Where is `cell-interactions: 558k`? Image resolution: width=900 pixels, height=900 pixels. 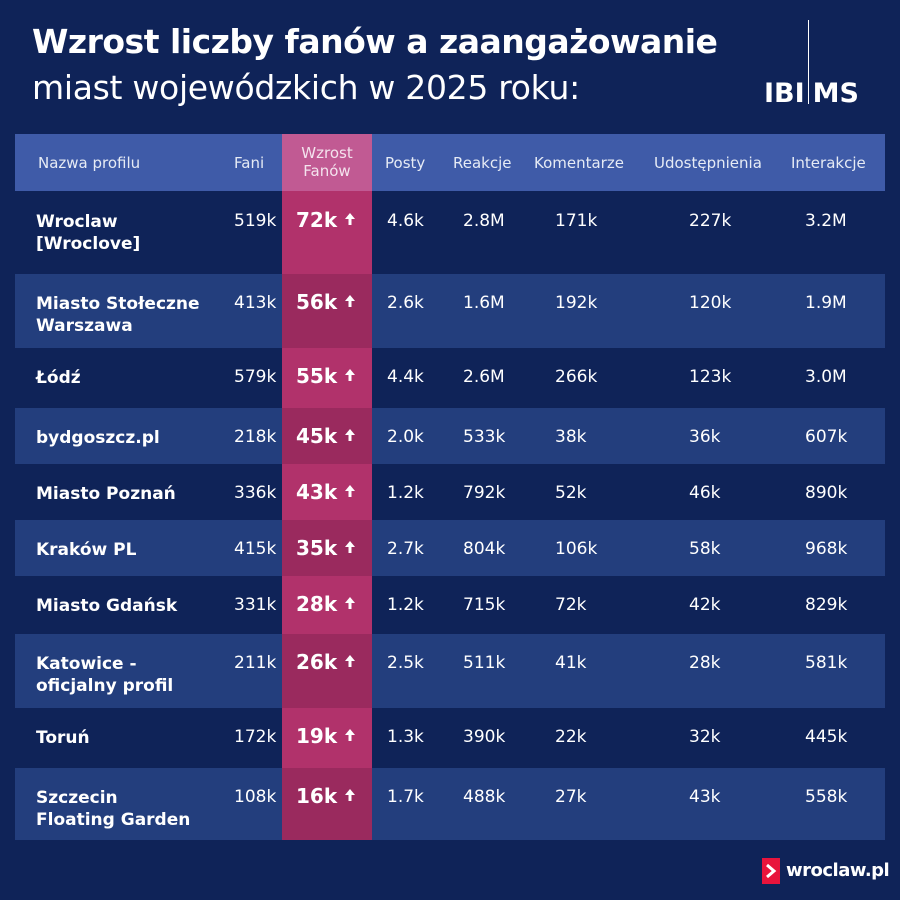 cell-interactions: 558k is located at coordinates (826, 797).